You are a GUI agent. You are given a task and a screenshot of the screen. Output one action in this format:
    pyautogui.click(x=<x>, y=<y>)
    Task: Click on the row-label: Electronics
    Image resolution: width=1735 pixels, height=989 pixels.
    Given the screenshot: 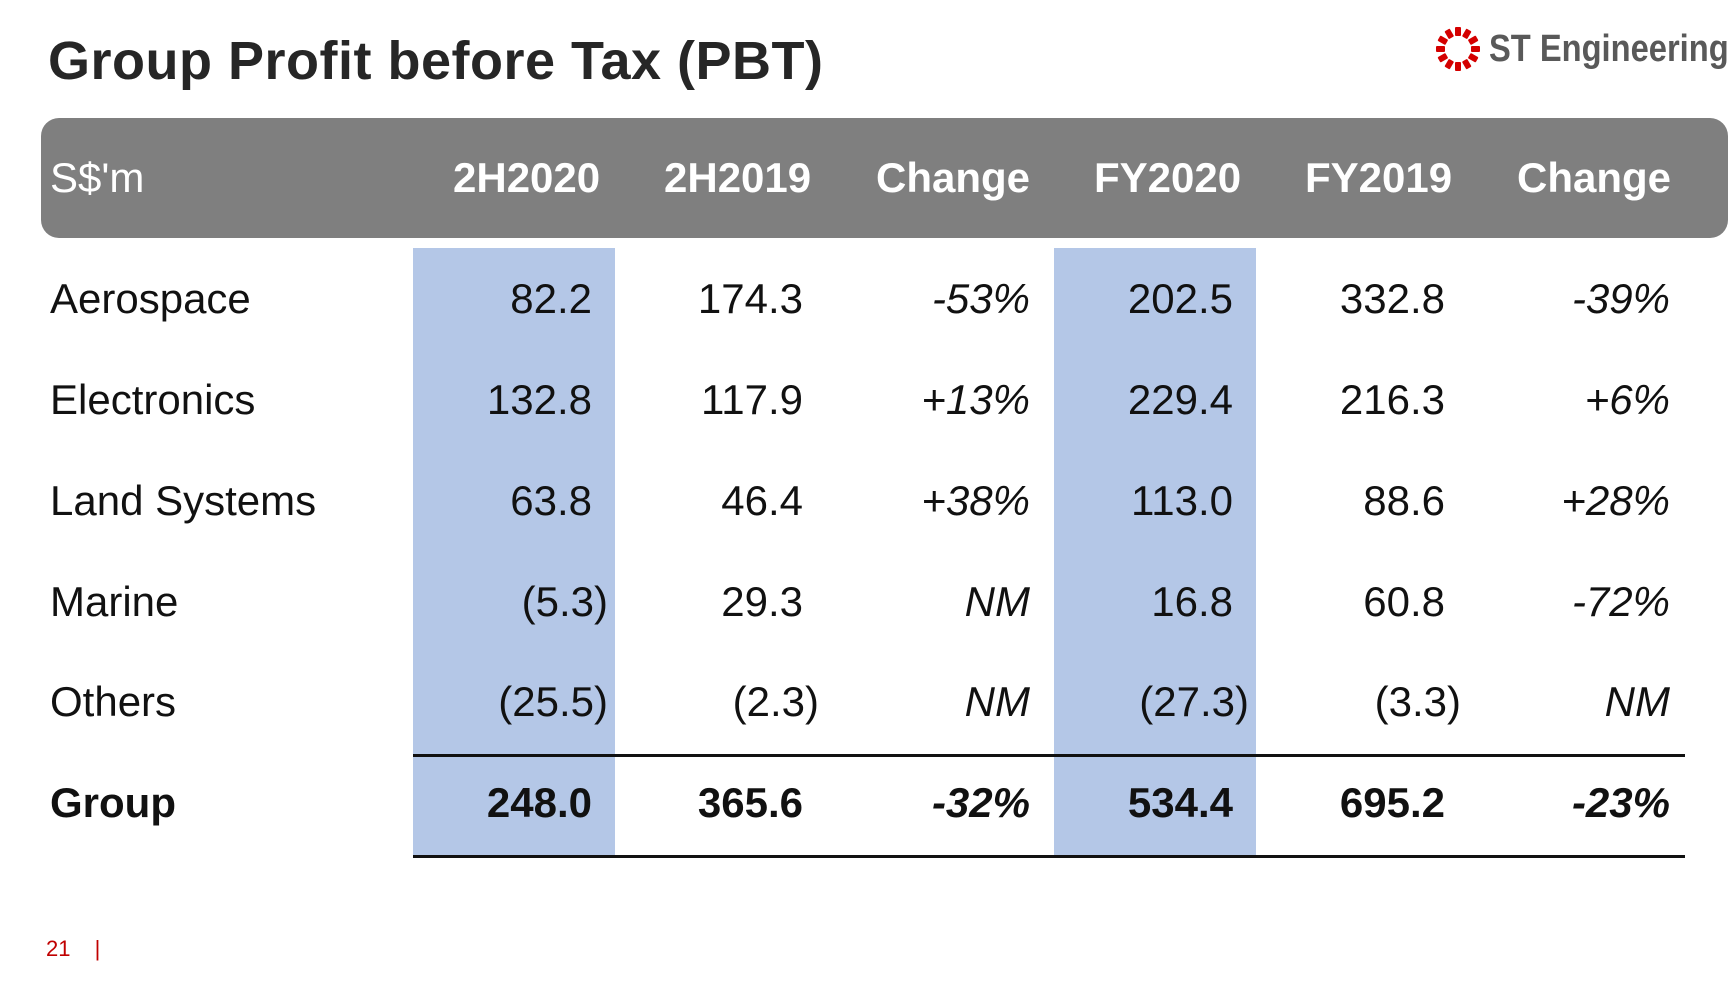 What is the action you would take?
    pyautogui.click(x=153, y=399)
    